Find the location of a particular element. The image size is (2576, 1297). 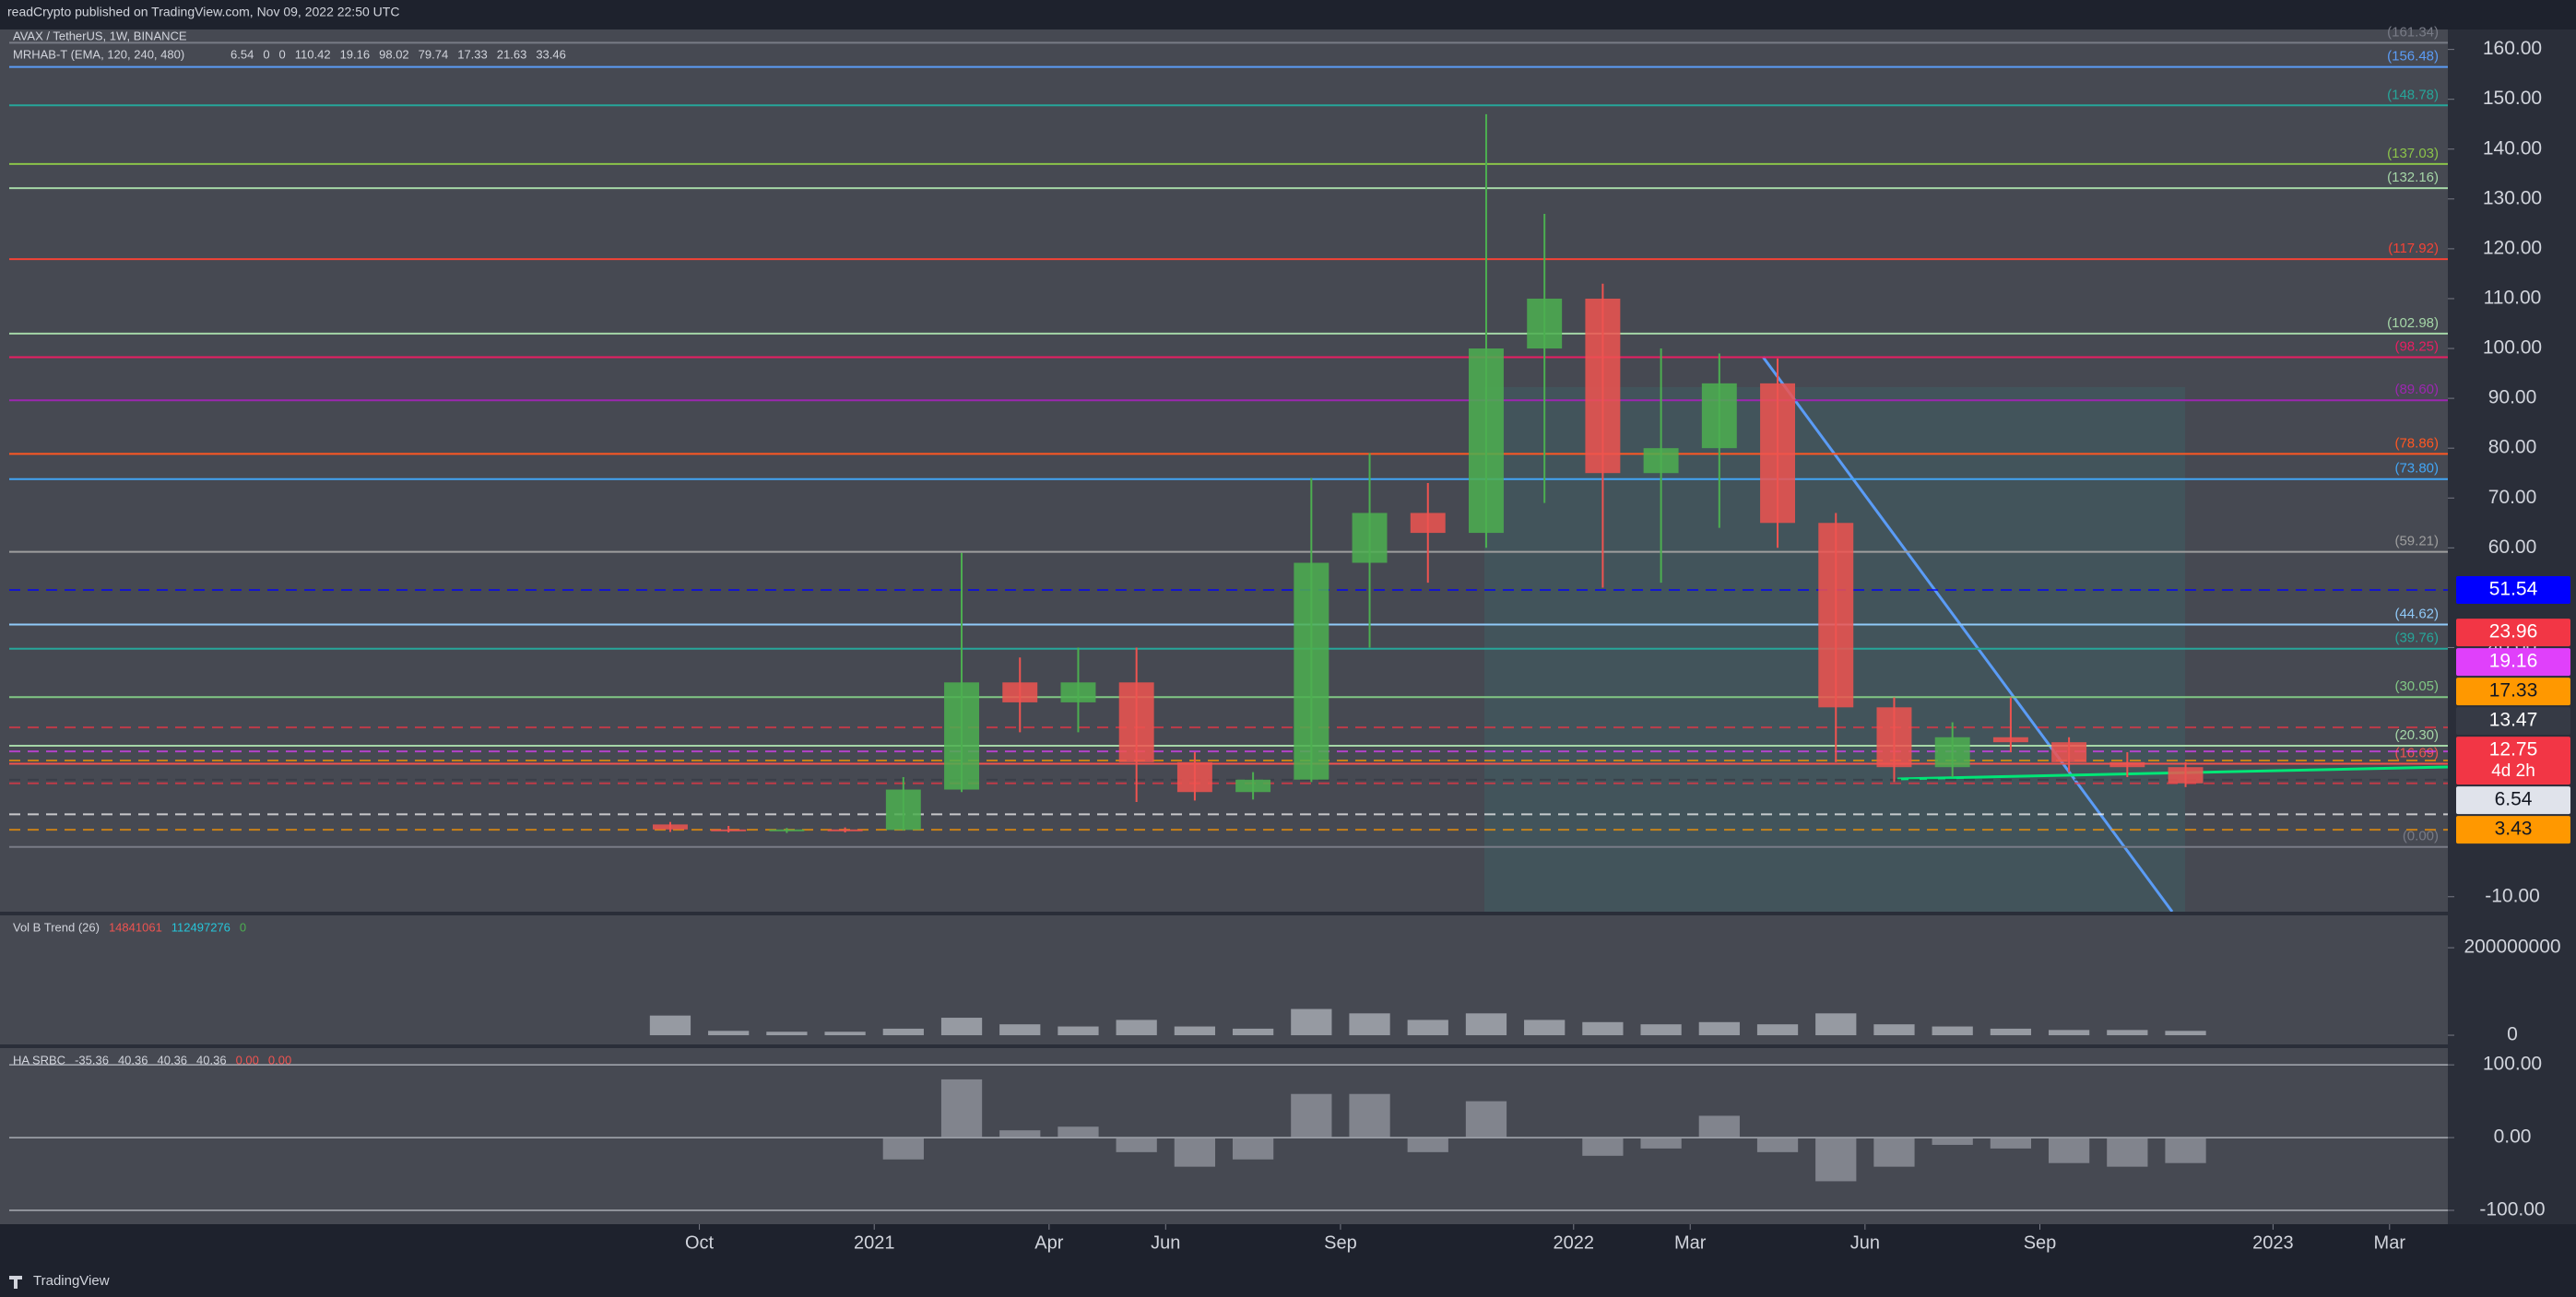

y-tick-label: 160.00 is located at coordinates (2512, 48).